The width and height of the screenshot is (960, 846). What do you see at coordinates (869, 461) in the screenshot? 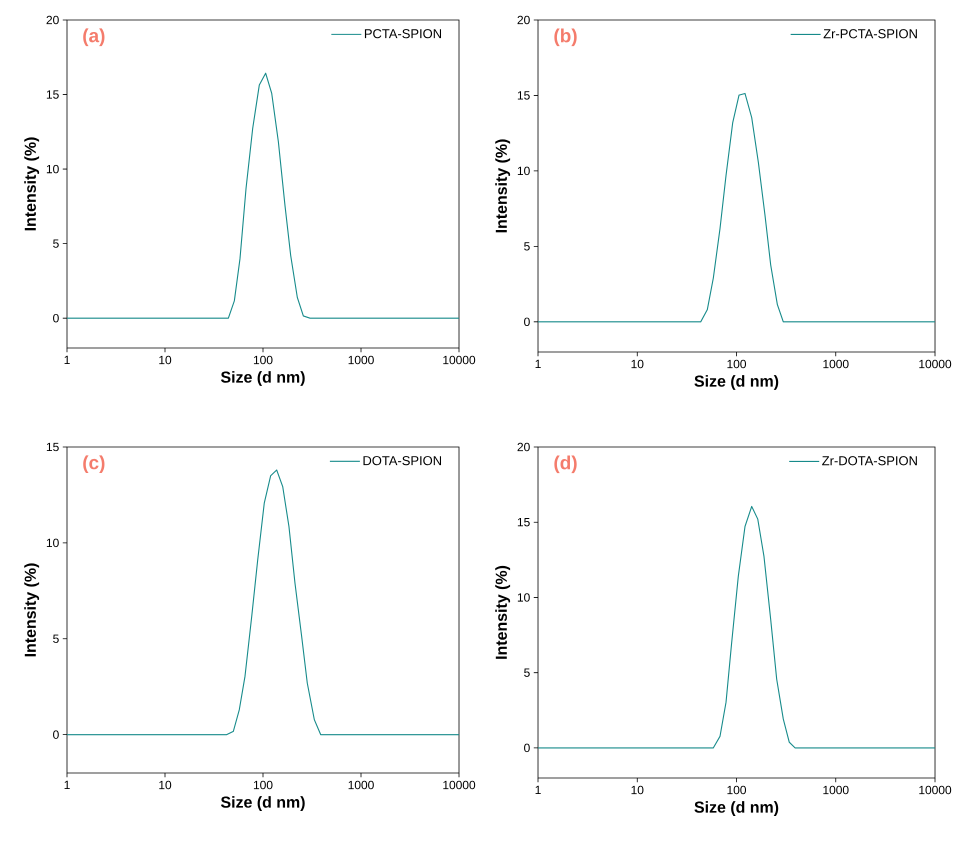
I see `legend-label: Zr-DOTA-SPION` at bounding box center [869, 461].